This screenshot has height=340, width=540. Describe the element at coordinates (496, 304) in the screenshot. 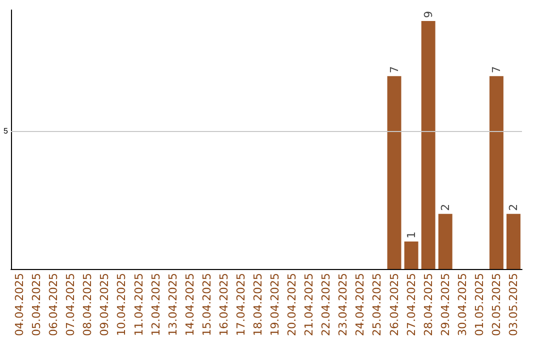

I see `x-tick-label: 02.05.2025` at that location.